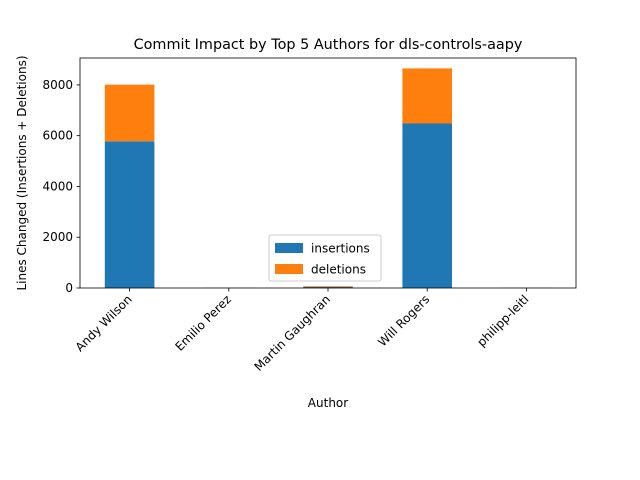 The width and height of the screenshot is (640, 480). I want to click on bar-insertions-andy-wilson, so click(129, 214).